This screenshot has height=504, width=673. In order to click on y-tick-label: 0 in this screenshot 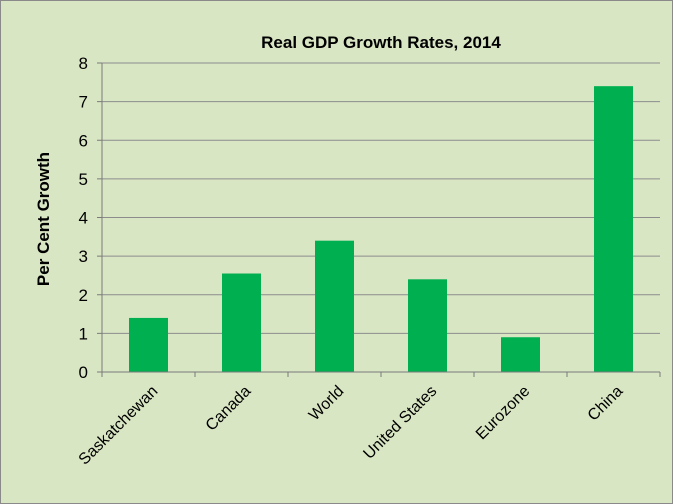, I will do `click(83, 372)`.